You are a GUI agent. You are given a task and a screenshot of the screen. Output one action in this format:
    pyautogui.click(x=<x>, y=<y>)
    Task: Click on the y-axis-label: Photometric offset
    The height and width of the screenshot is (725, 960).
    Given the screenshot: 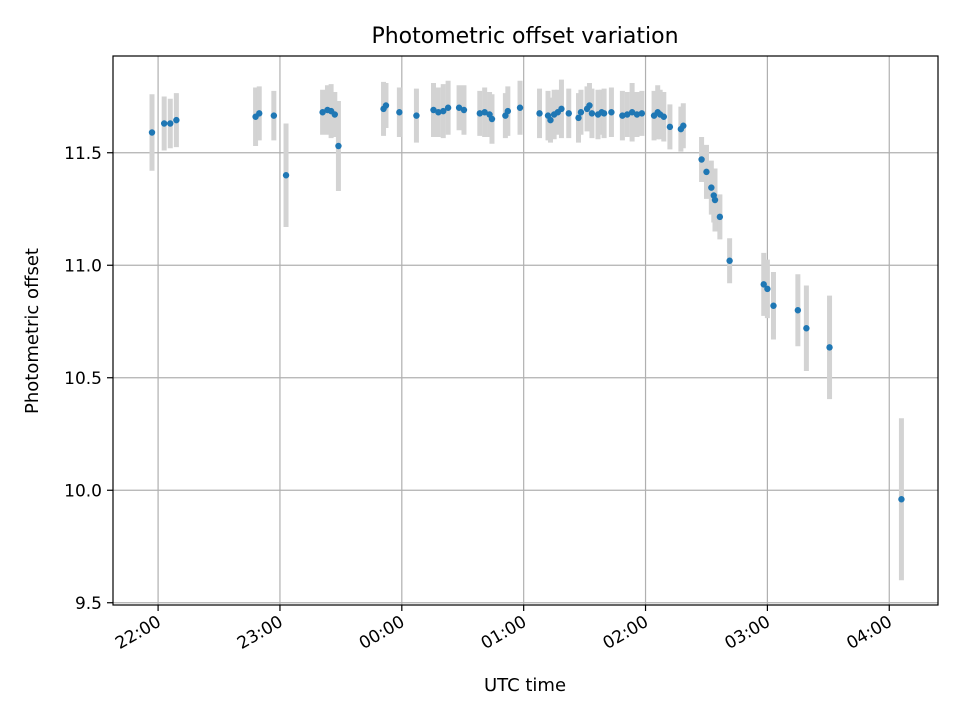 What is the action you would take?
    pyautogui.click(x=32, y=331)
    